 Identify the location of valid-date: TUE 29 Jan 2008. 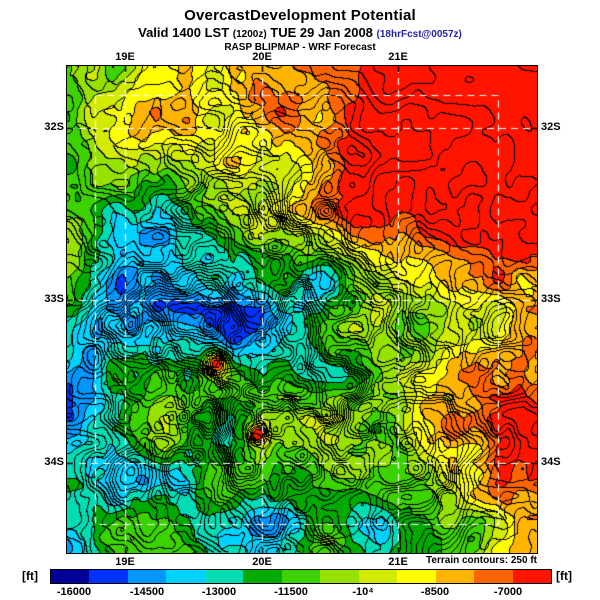
(321, 32).